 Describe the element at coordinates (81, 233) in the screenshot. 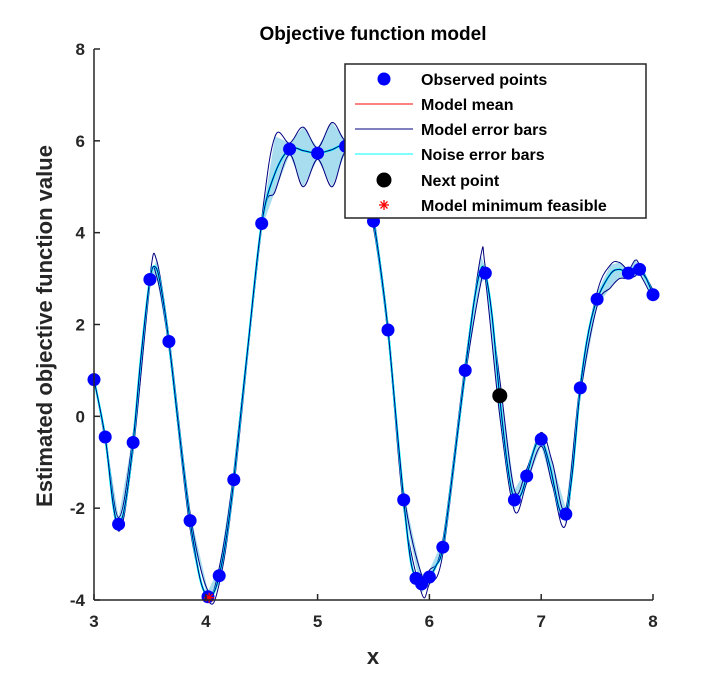

I see `y-tick-label: 4` at that location.